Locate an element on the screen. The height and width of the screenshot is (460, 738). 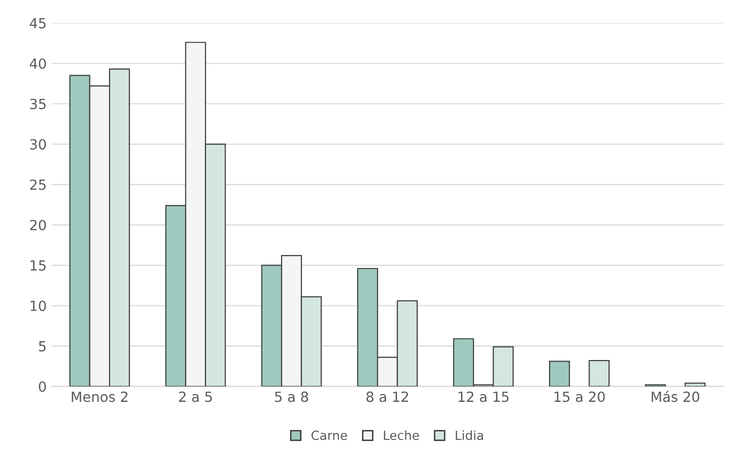
legend-label: Leche is located at coordinates (401, 435).